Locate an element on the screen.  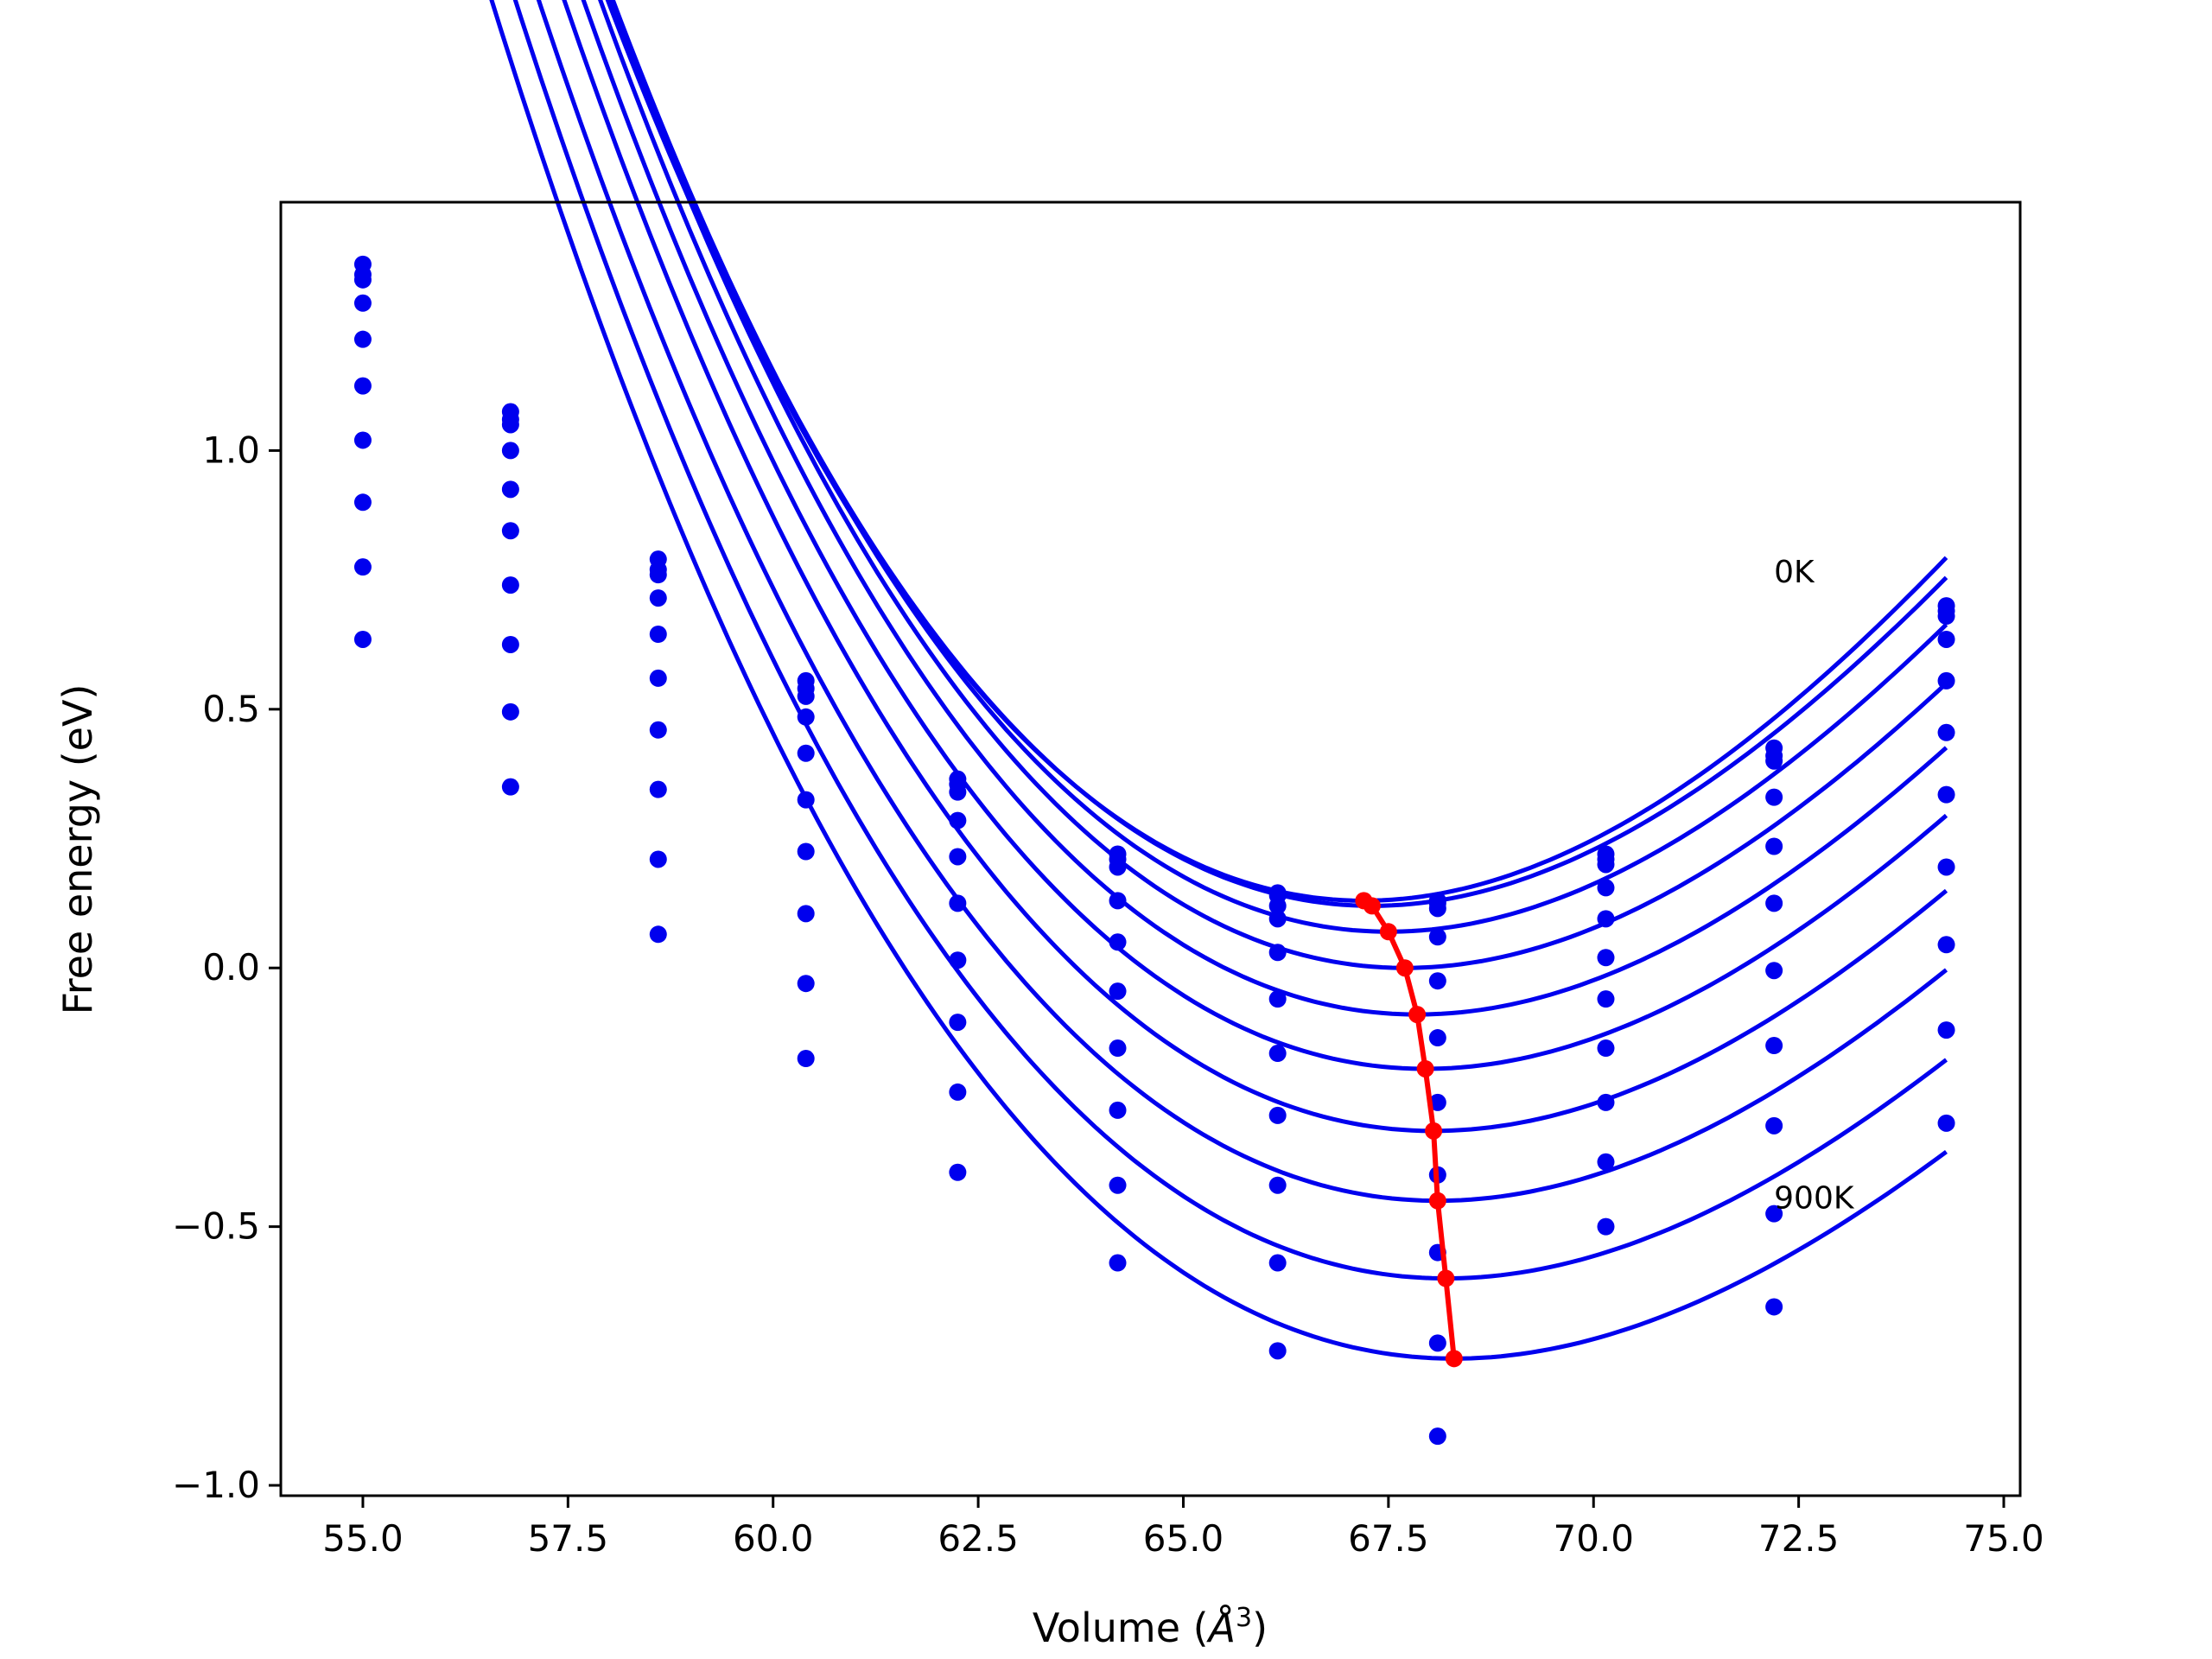
x-tick-label: 67.5 is located at coordinates (1388, 1538).